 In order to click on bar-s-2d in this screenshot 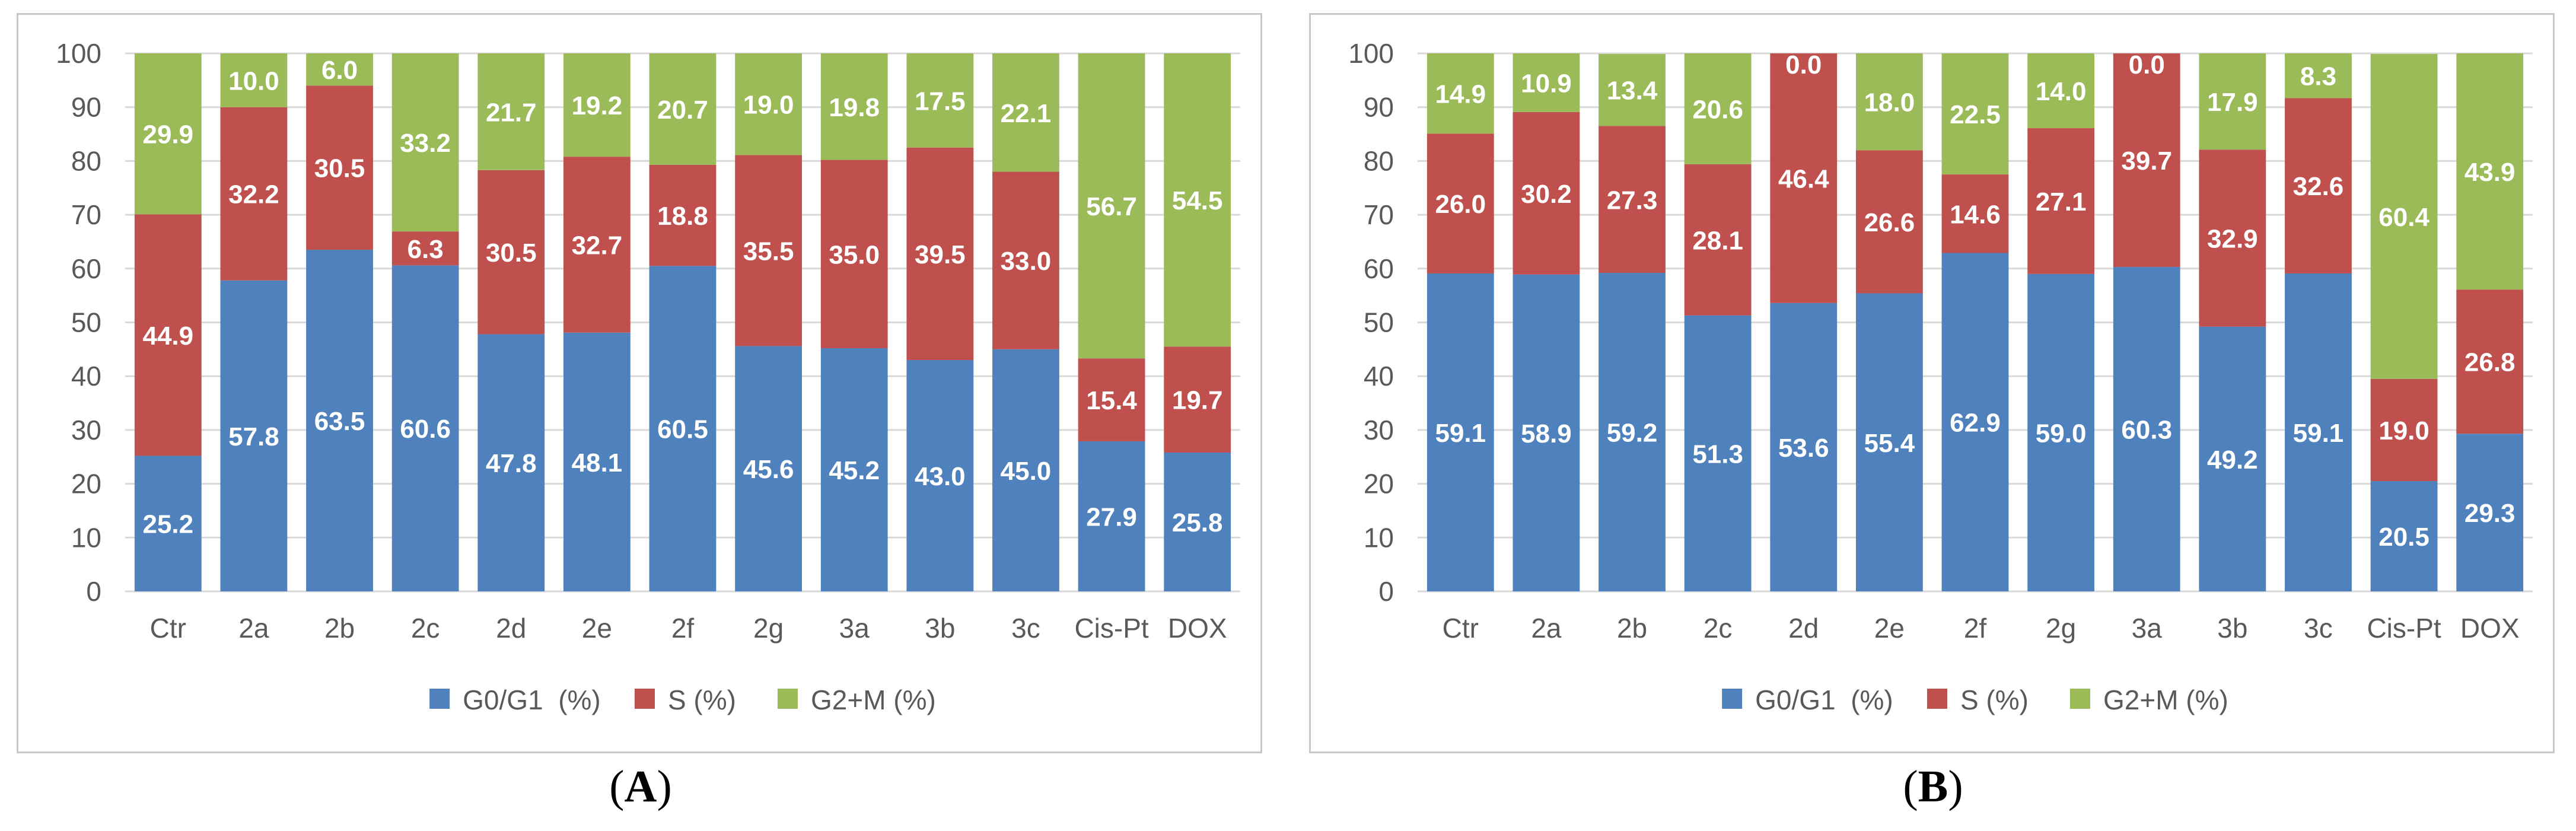, I will do `click(1804, 178)`.